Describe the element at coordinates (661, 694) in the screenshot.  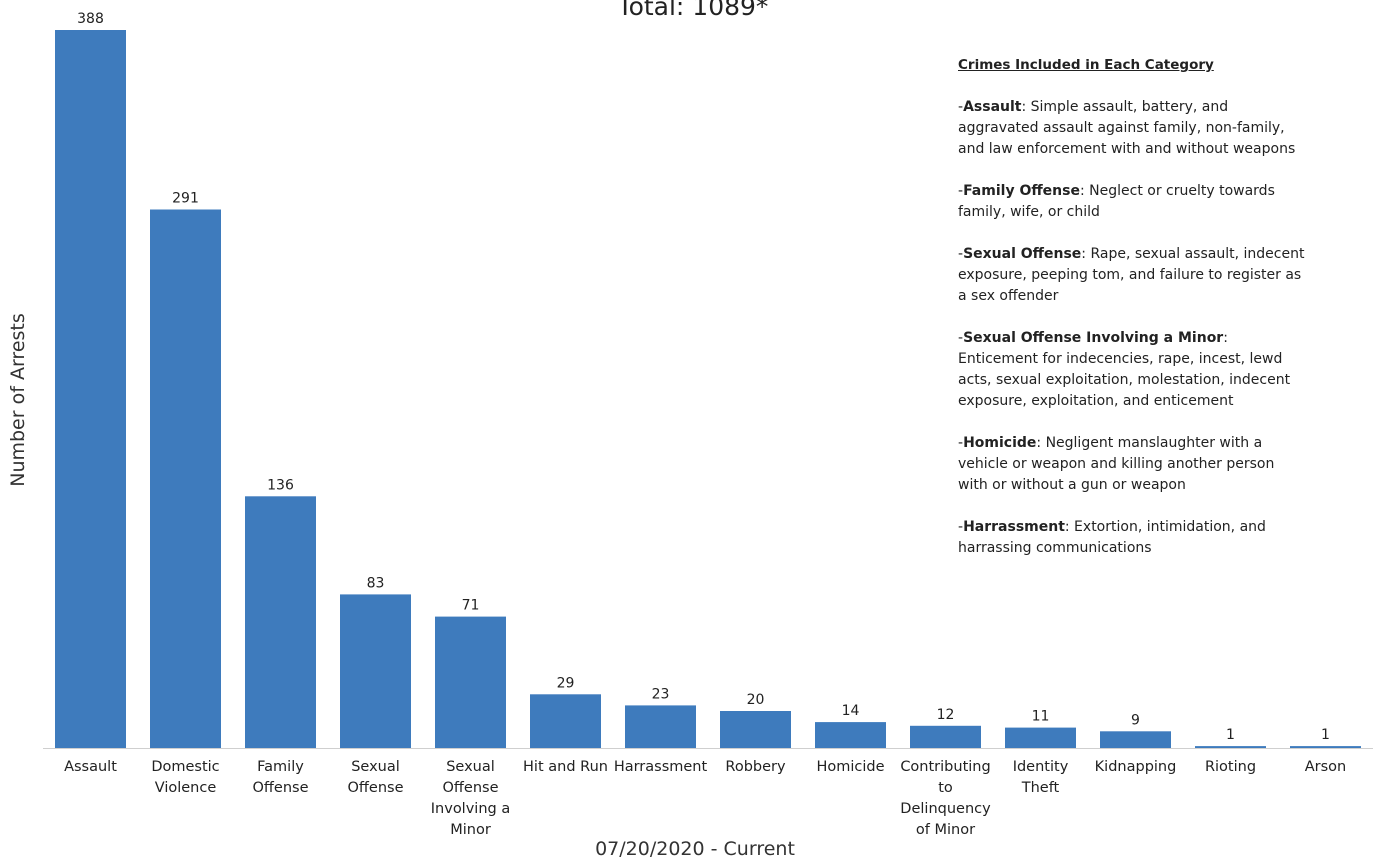
I see `data-label: 23` at that location.